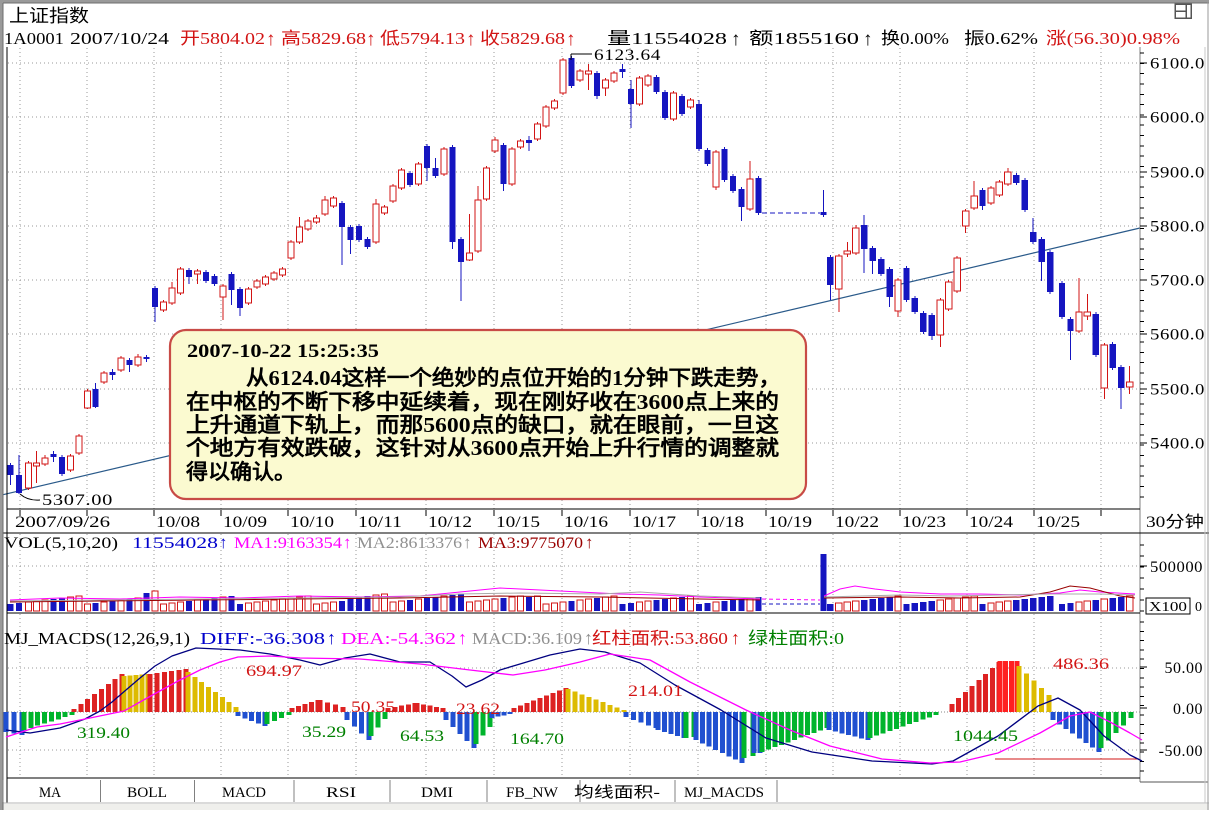 Image resolution: width=1209 pixels, height=815 pixels. I want to click on svg-text: 35.29, so click(324, 732).